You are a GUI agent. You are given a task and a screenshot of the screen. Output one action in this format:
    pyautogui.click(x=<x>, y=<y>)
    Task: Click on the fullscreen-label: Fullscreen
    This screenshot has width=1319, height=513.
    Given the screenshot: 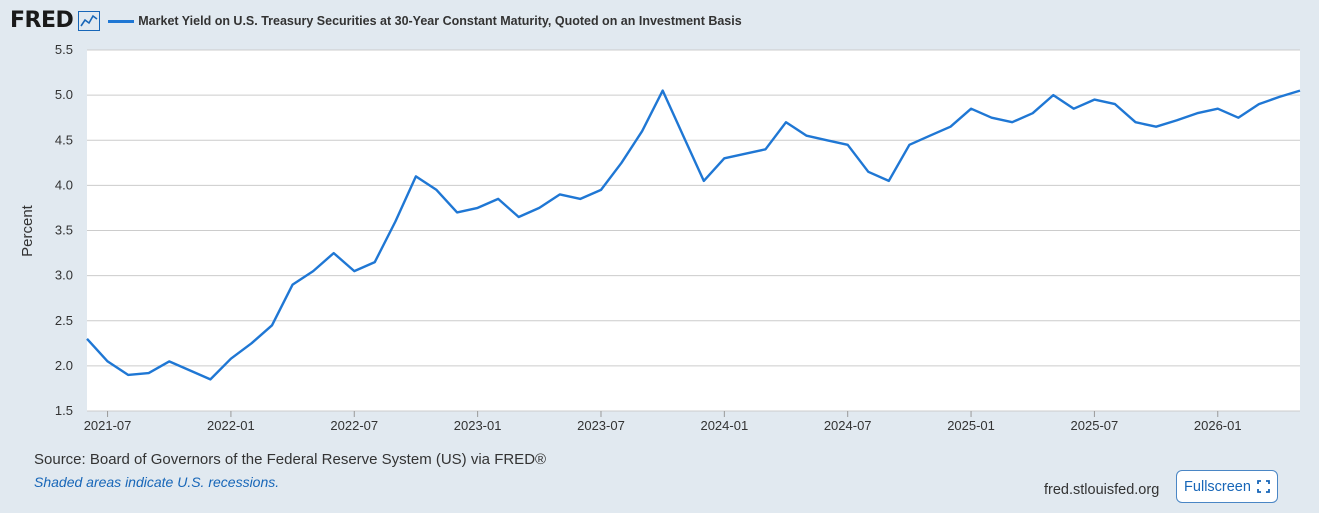 What is the action you would take?
    pyautogui.click(x=1217, y=486)
    